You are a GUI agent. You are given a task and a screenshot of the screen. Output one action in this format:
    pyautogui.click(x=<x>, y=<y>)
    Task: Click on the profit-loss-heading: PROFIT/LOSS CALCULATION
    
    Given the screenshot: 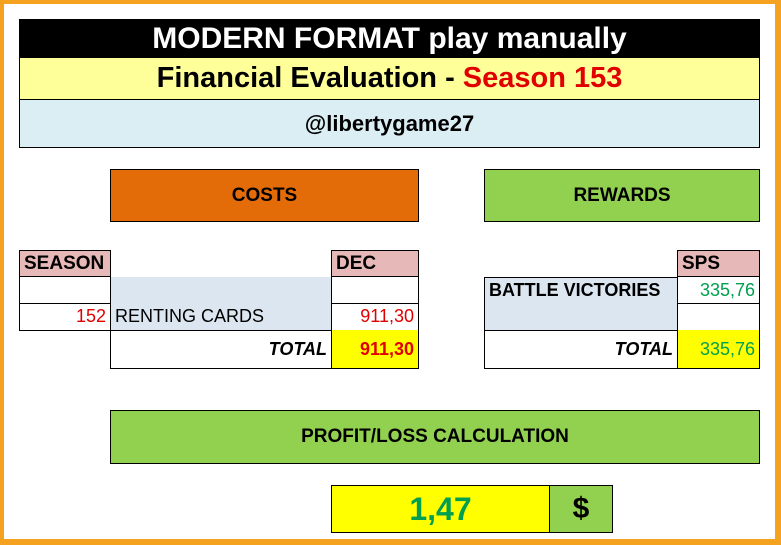 What is the action you would take?
    pyautogui.click(x=435, y=437)
    